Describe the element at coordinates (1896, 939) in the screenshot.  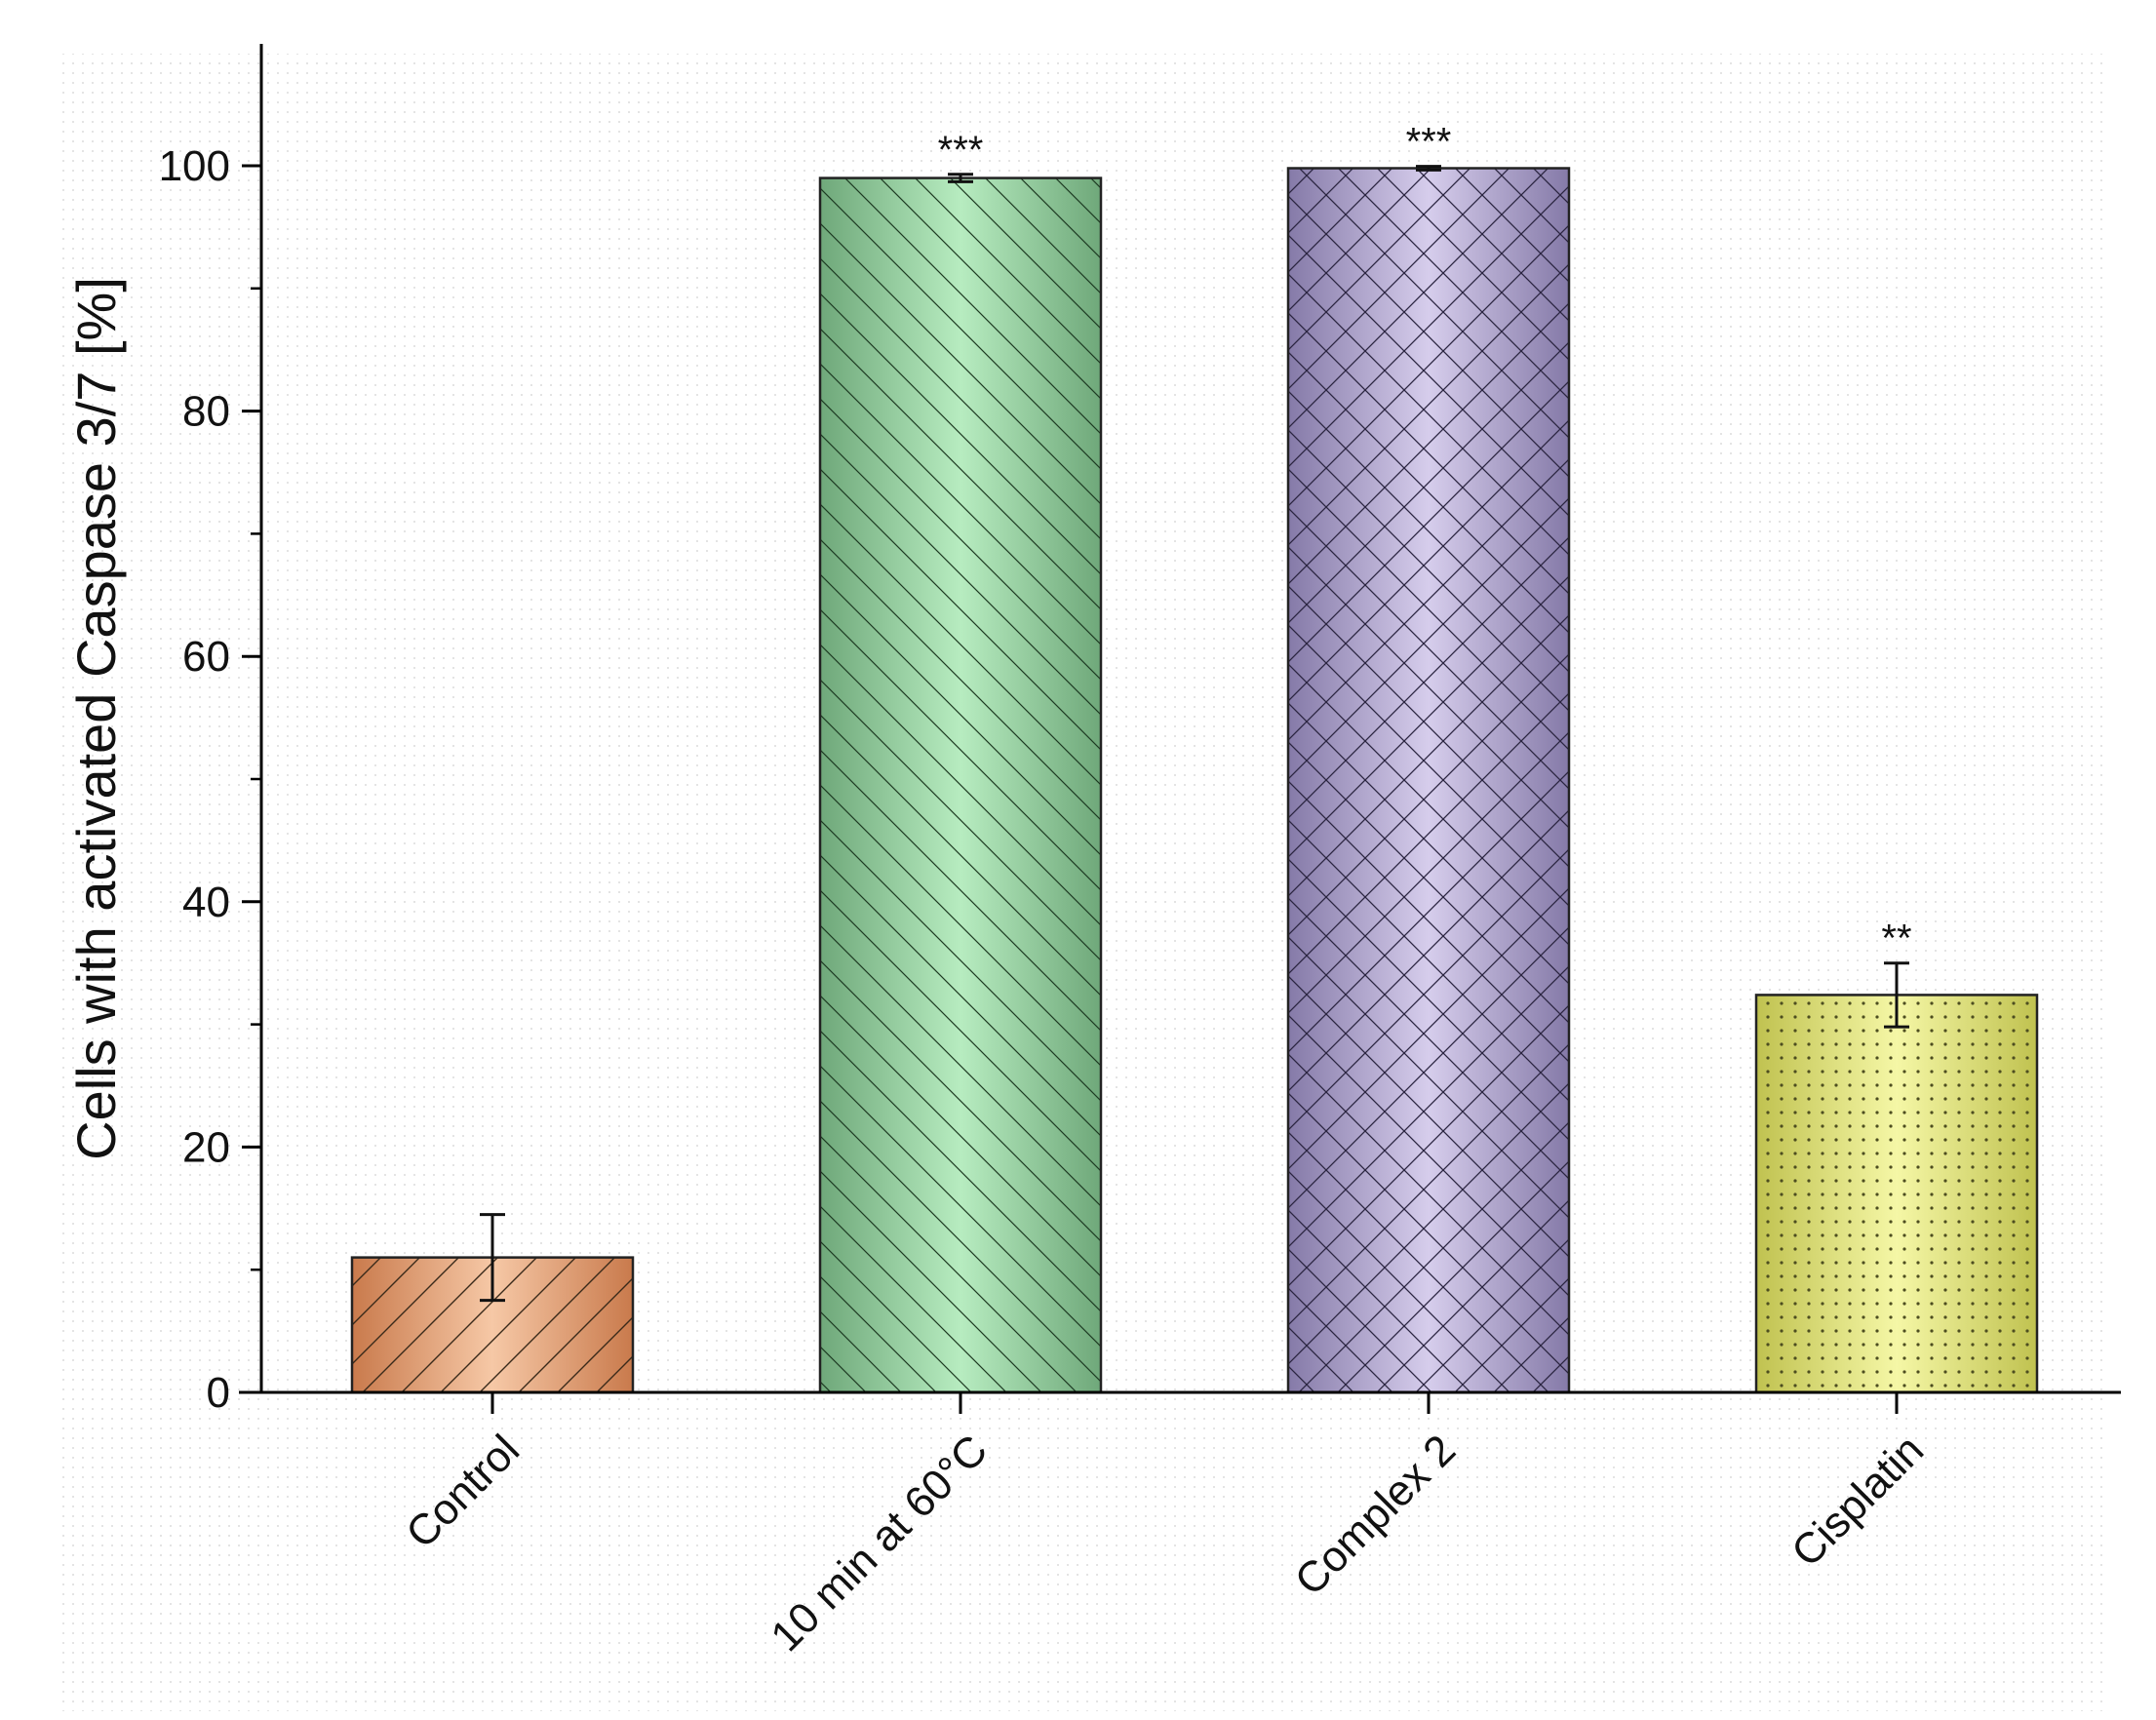
I see `significance-label: **` at that location.